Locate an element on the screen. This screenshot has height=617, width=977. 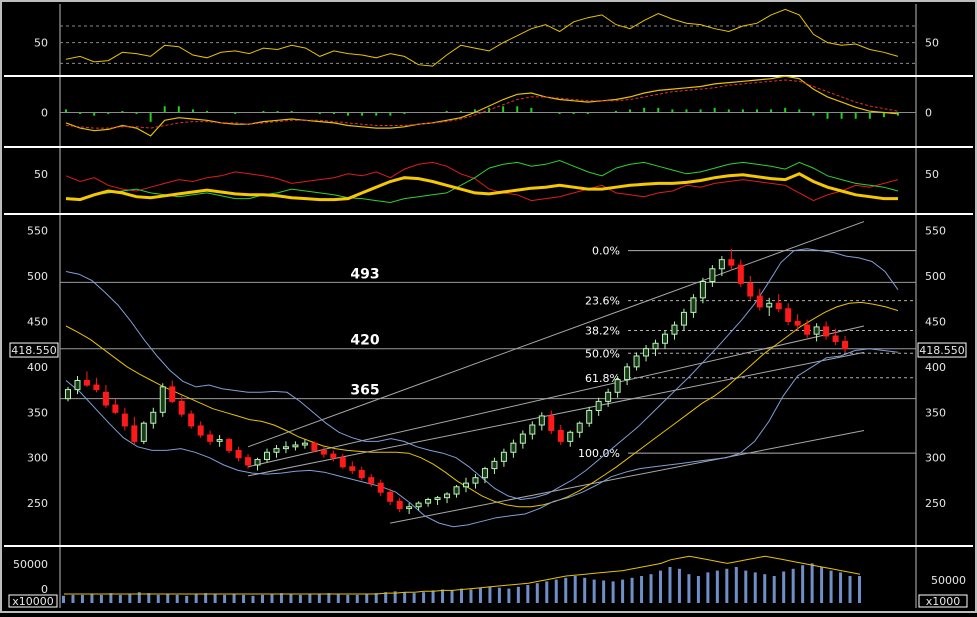
dmi-tick-left: 50 is located at coordinates (41, 174).